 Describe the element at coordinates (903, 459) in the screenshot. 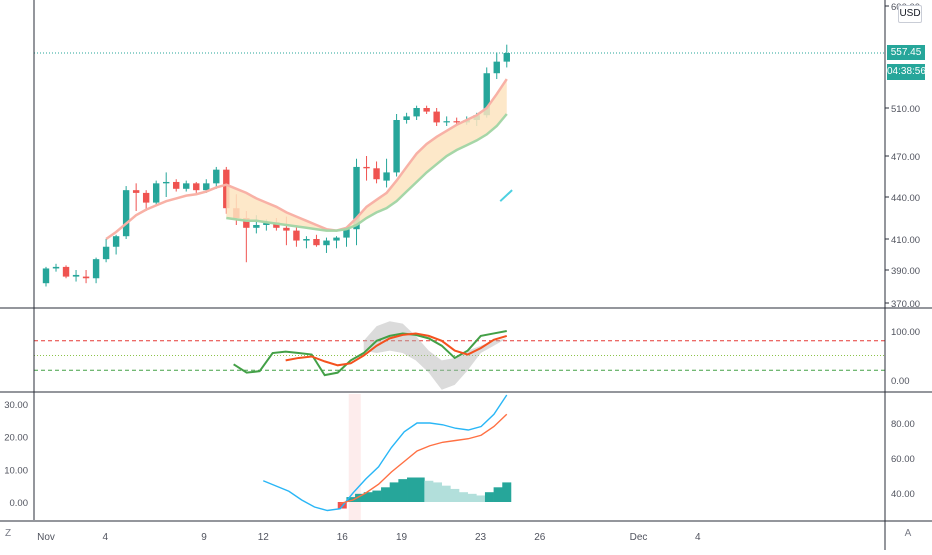

I see `macd-right-tick-label: 60.00` at that location.